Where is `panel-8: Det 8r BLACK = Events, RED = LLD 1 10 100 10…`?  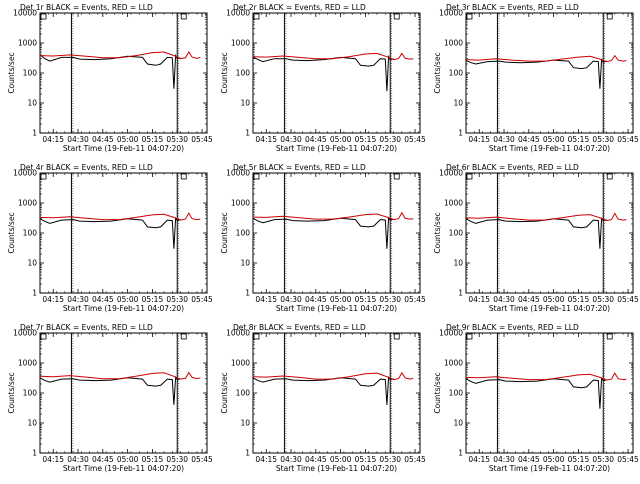 panel-8: Det 8r BLACK = Events, RED = LLD 1 10 100 10… is located at coordinates (323, 398).